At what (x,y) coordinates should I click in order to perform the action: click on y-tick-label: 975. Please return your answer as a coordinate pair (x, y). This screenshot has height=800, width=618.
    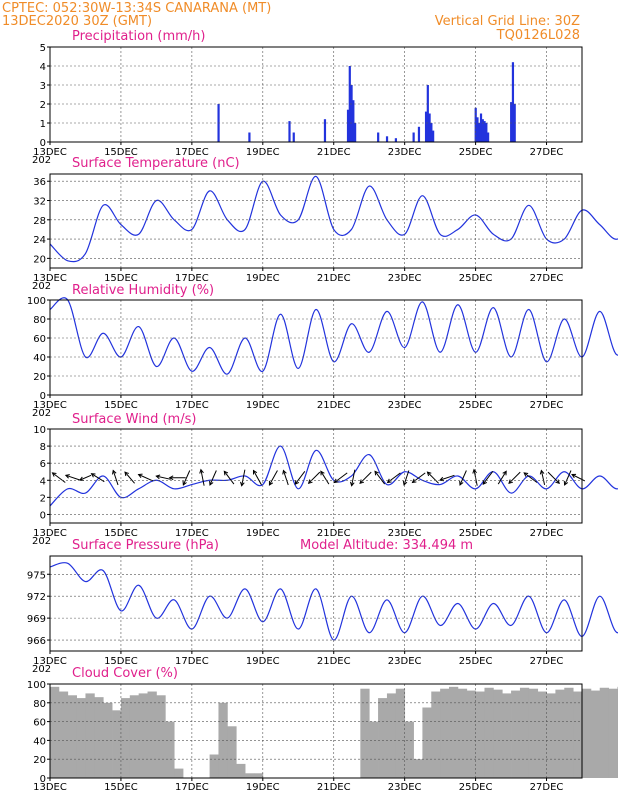
    Looking at the image, I should click on (36, 575).